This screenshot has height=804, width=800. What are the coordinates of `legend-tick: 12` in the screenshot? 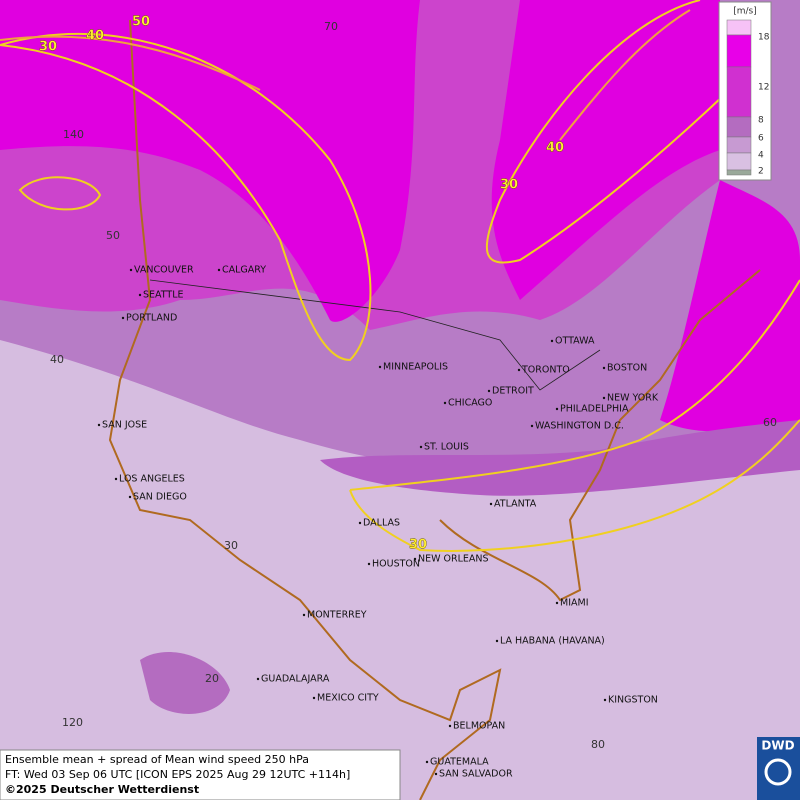 It's located at (763, 88).